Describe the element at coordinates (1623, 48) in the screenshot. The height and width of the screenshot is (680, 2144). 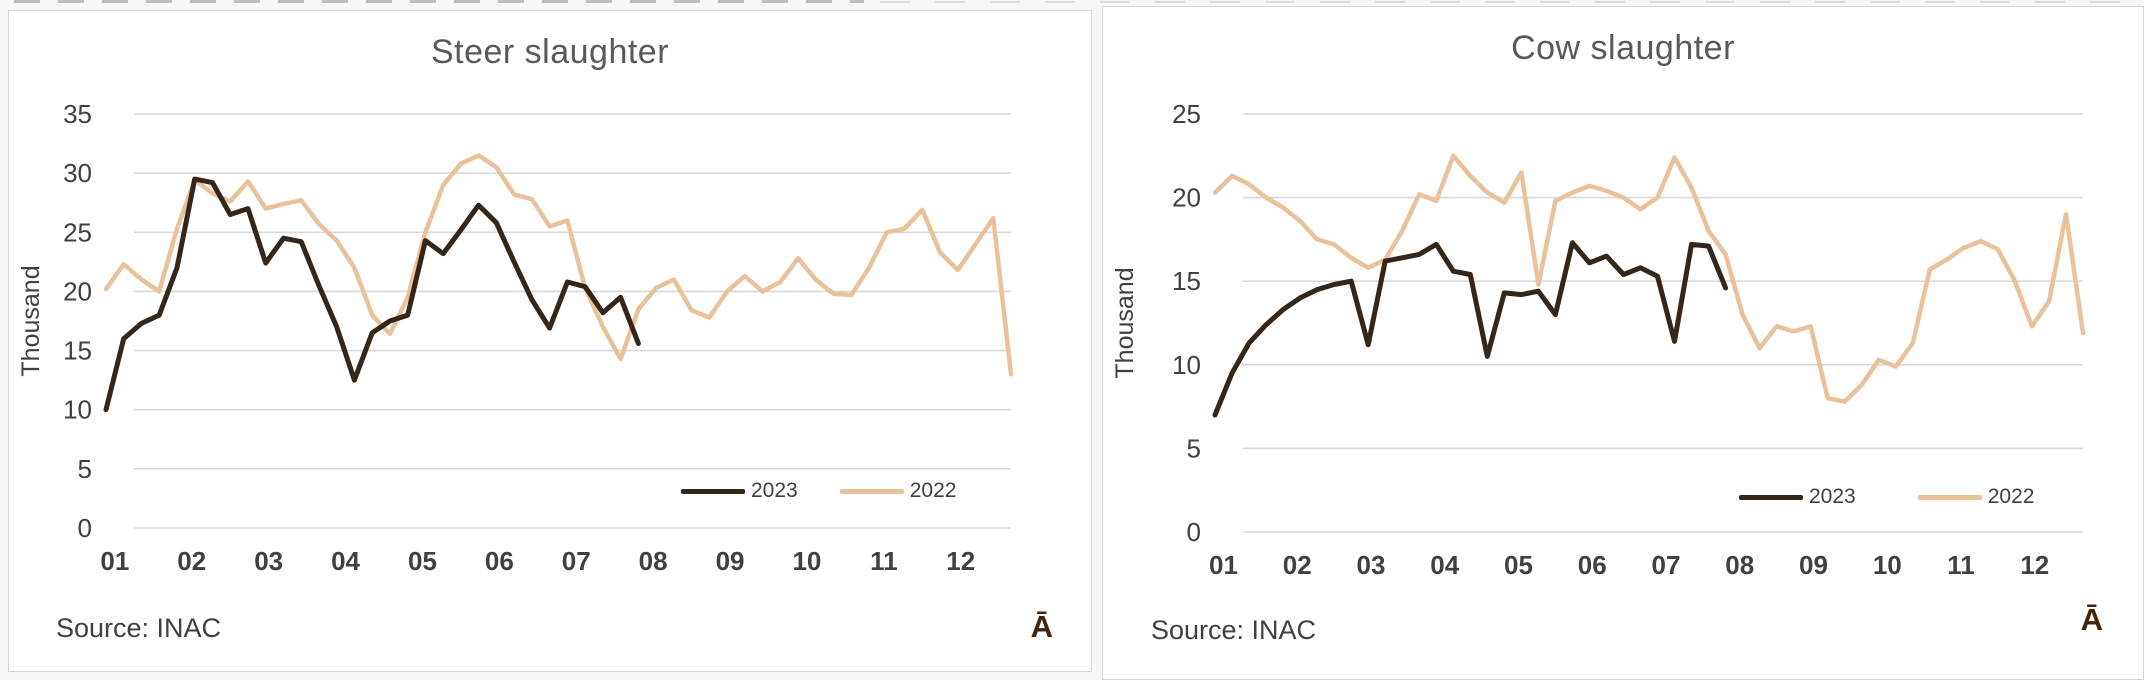
I see `chart-title: Cow slaughter` at that location.